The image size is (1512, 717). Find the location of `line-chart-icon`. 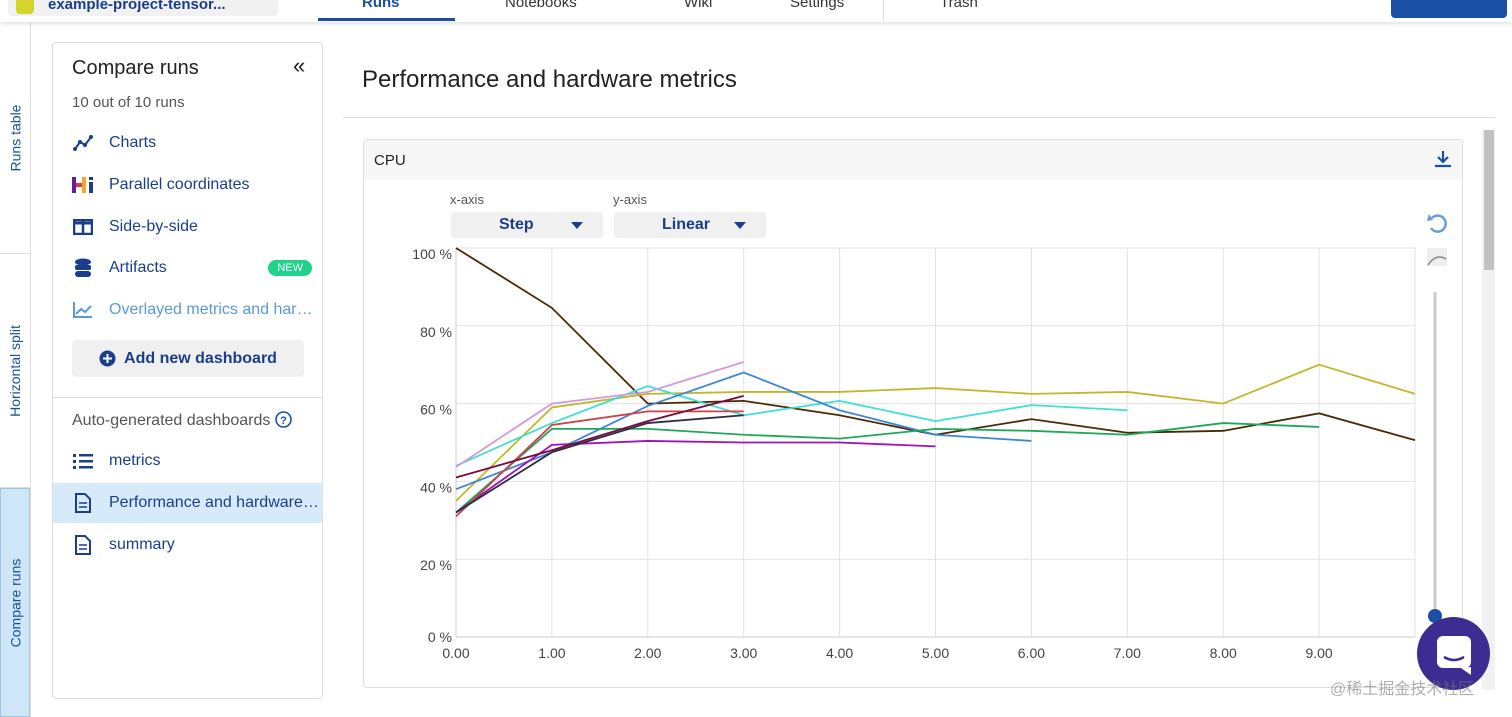

line-chart-icon is located at coordinates (83, 143).